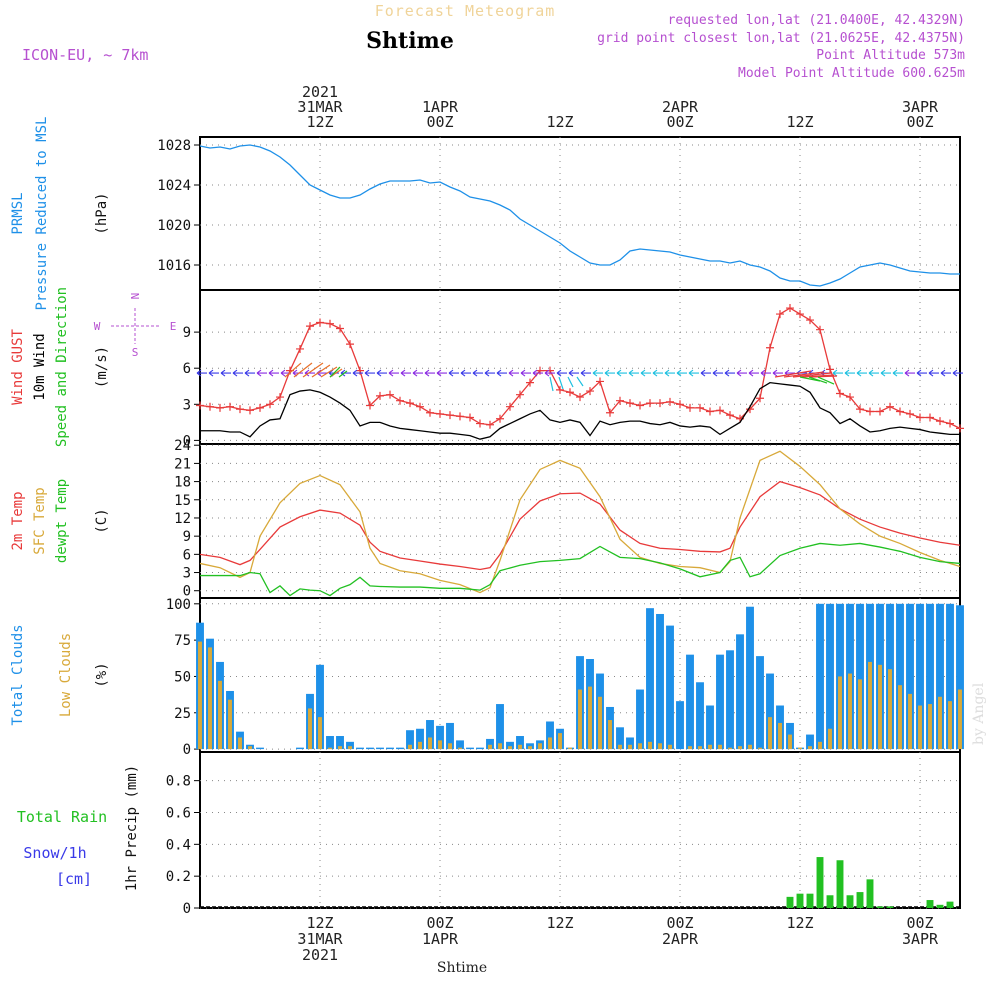  I want to click on ytick-label: 0.8, so click(178, 782).